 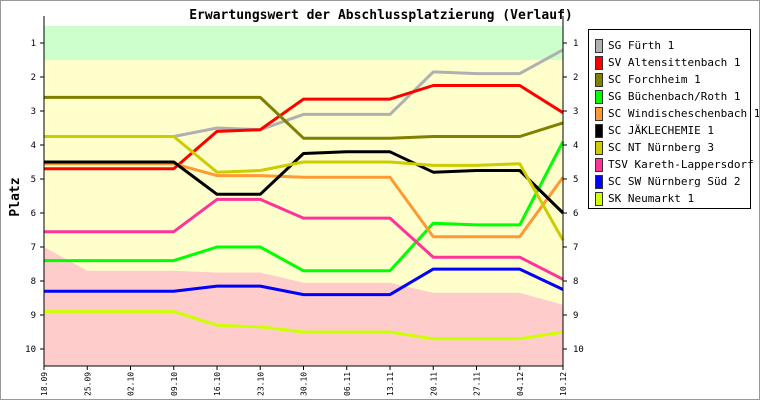 I want to click on y-tick-label-right: 6, so click(x=575, y=214).